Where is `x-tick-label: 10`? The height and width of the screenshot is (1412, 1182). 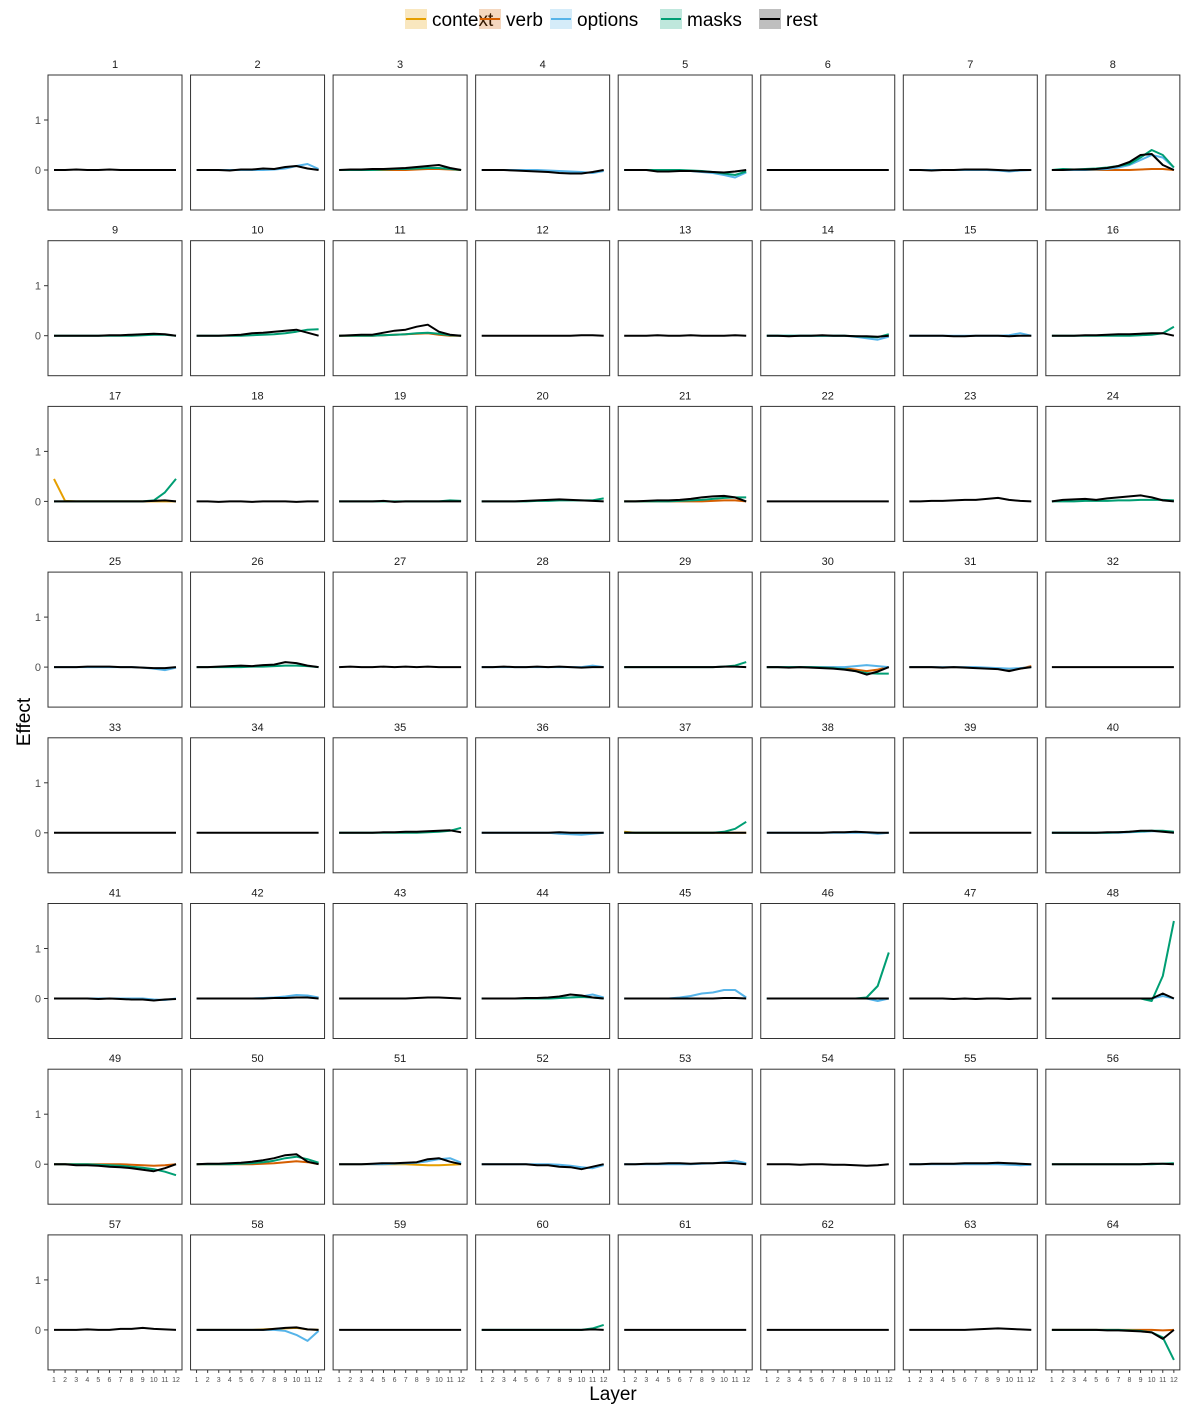
x-tick-label: 10 is located at coordinates (154, 1380).